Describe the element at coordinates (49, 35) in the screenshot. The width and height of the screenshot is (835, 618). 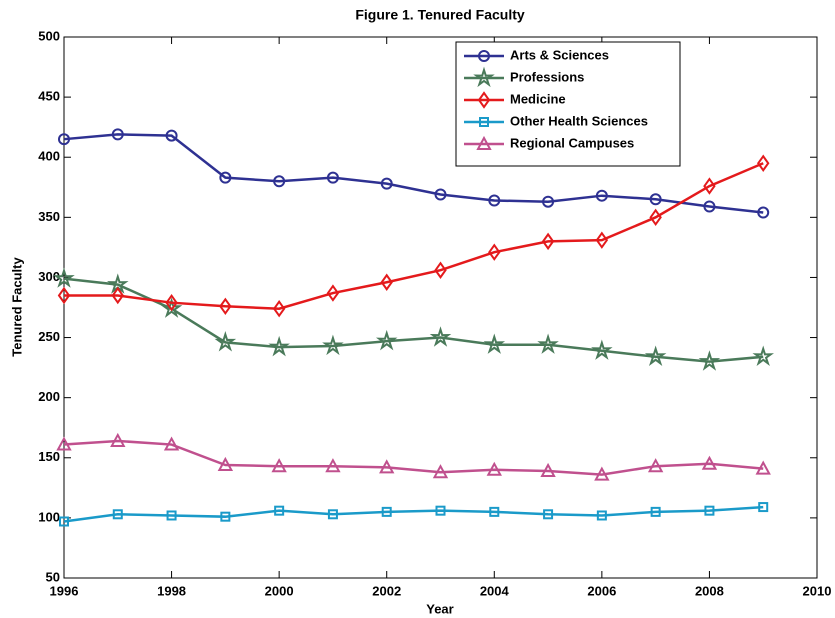
I see `y-tick-label: 500` at that location.